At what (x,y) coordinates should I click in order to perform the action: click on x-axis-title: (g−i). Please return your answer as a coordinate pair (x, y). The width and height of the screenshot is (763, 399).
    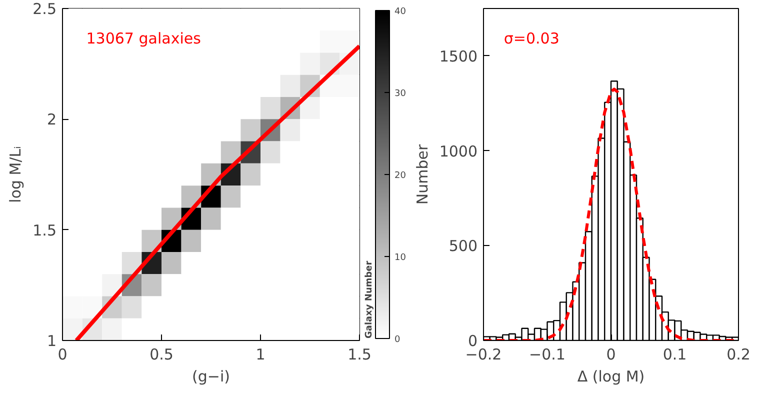
    Looking at the image, I should click on (211, 377).